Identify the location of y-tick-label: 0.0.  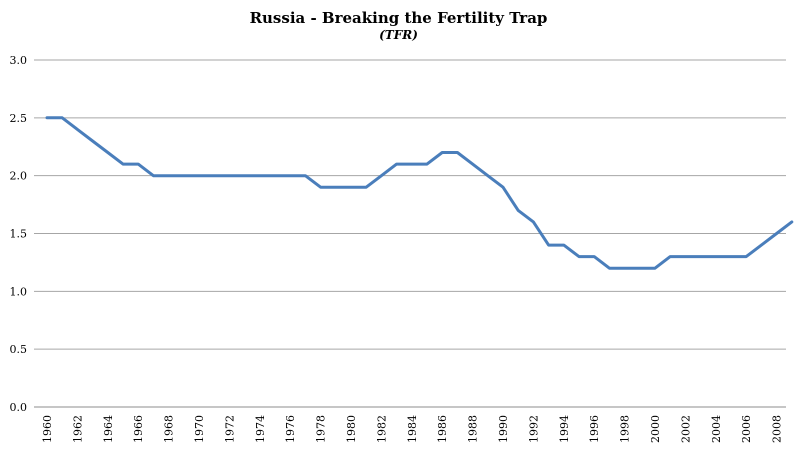
(19, 407).